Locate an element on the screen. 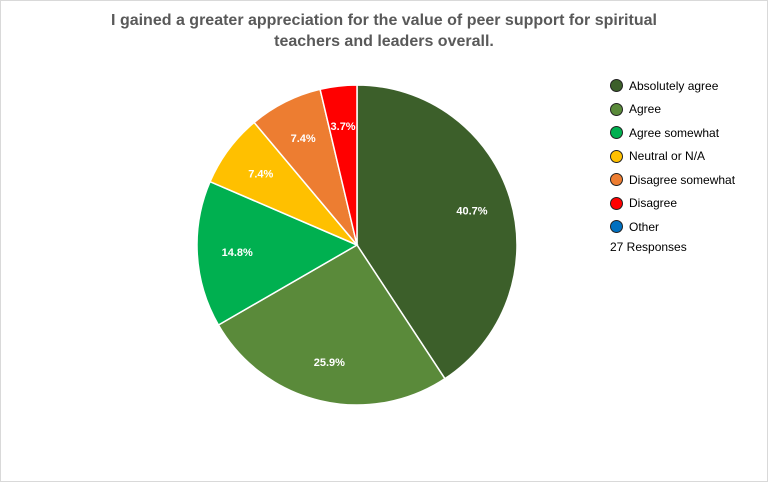 The width and height of the screenshot is (768, 482). legend-label: Agree is located at coordinates (645, 109).